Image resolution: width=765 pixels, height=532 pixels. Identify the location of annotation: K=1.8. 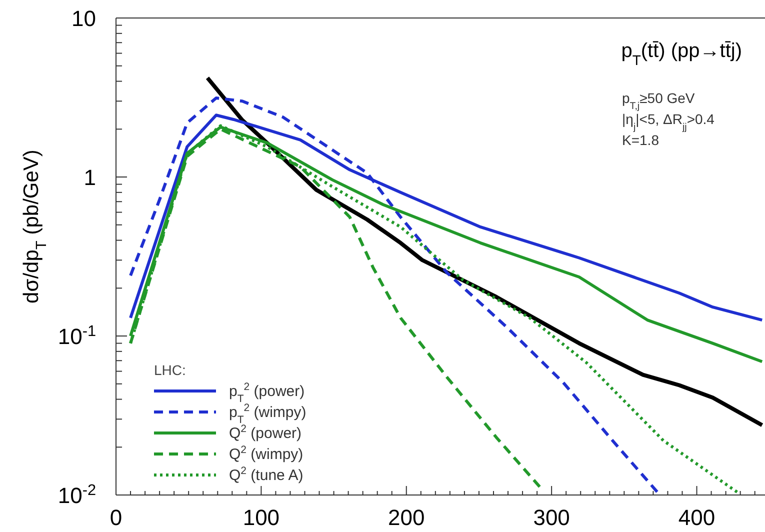
(641, 140).